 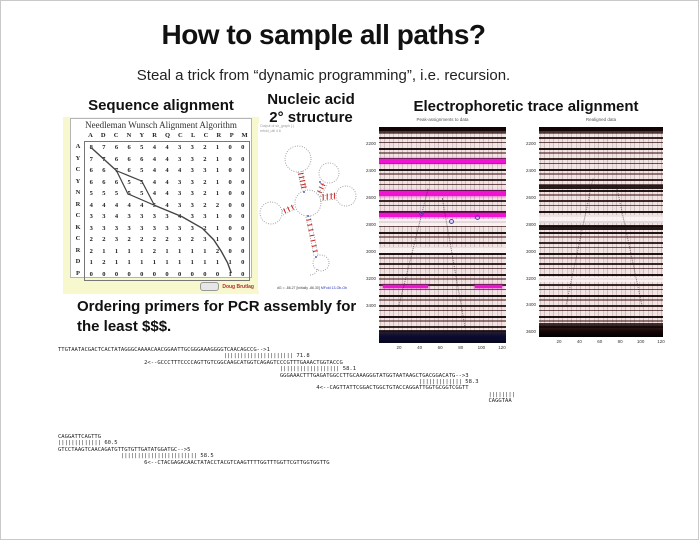 I want to click on rna-legend-left: dG = -86.27 [initially -86.30], so click(x=298, y=288).